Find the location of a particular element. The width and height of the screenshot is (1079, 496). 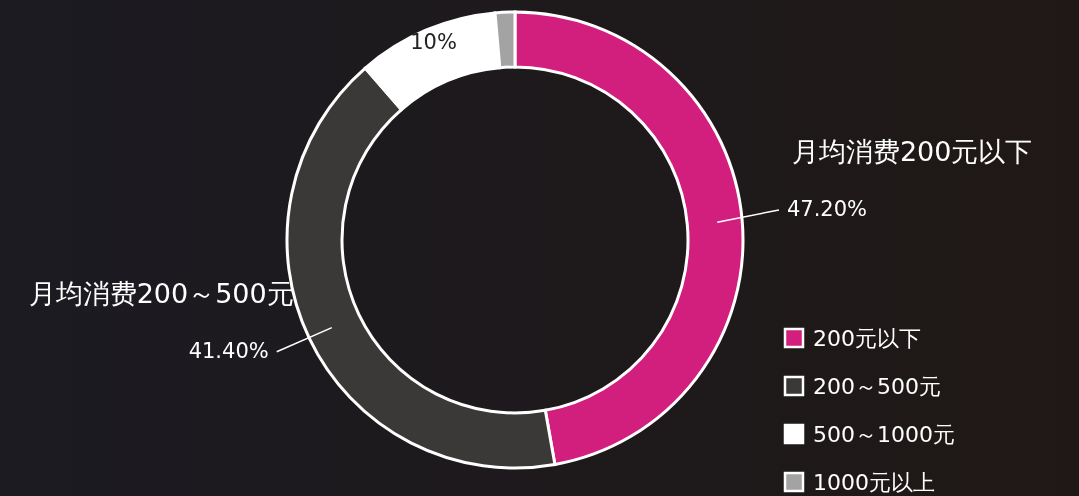

text: 月均消费200～500元 is located at coordinates (161, 293).